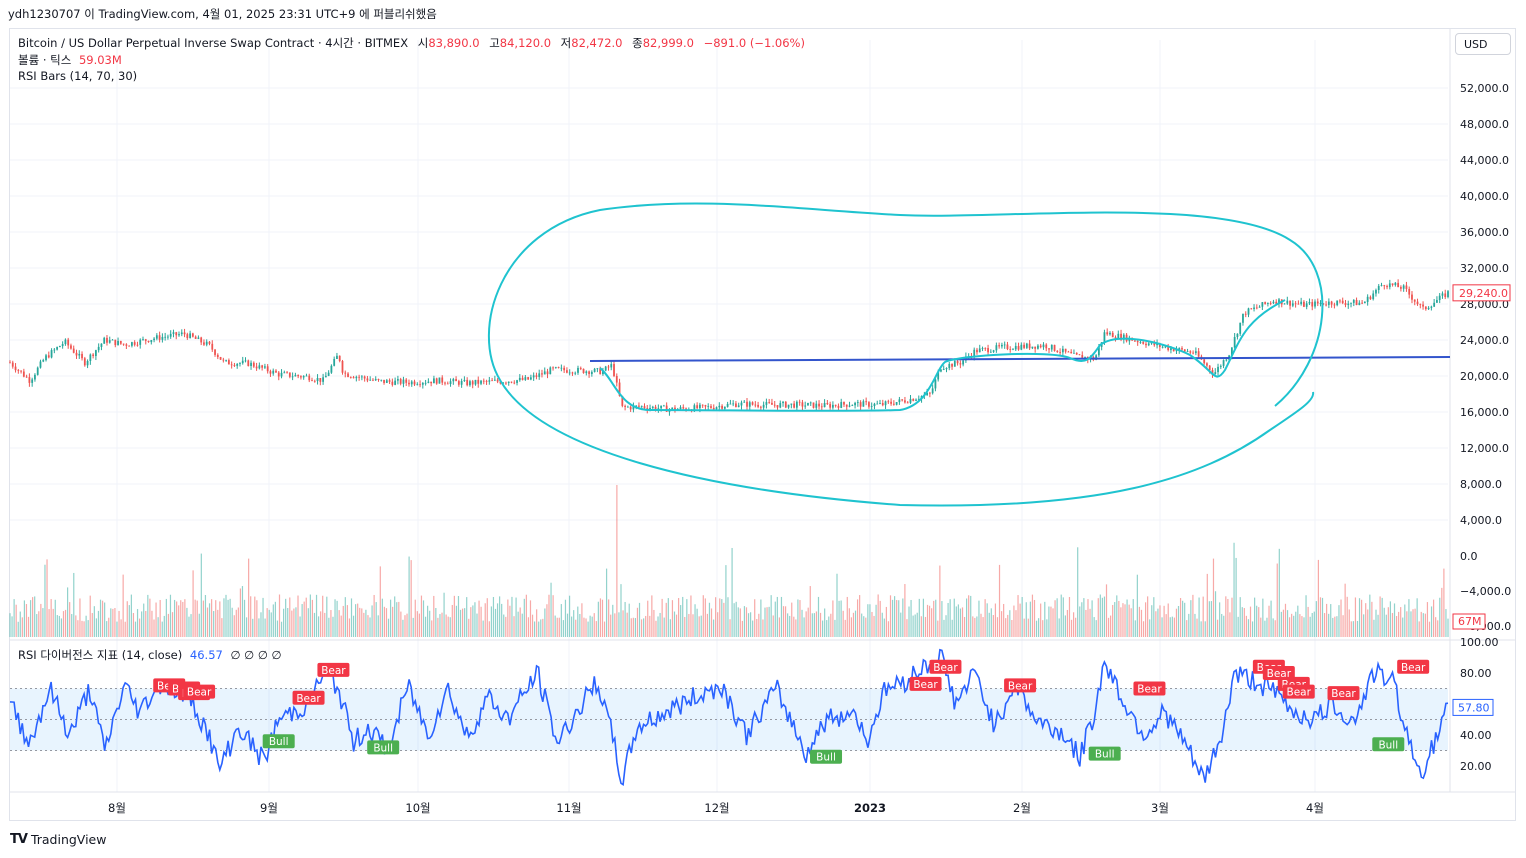  I want to click on open-label: 시, so click(423, 43).